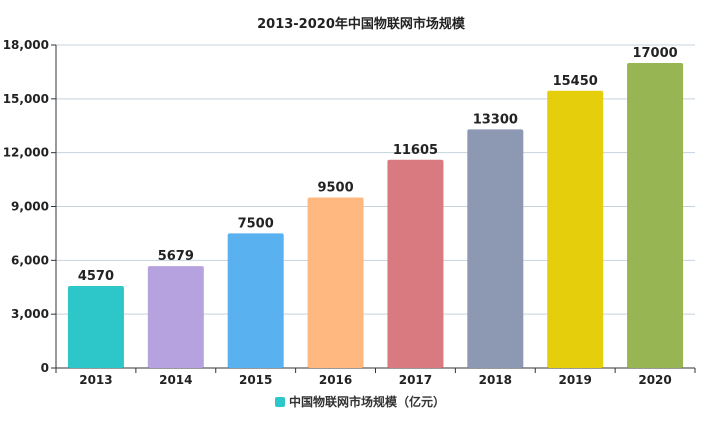  What do you see at coordinates (415, 380) in the screenshot?
I see `x-tick-label: 2017` at bounding box center [415, 380].